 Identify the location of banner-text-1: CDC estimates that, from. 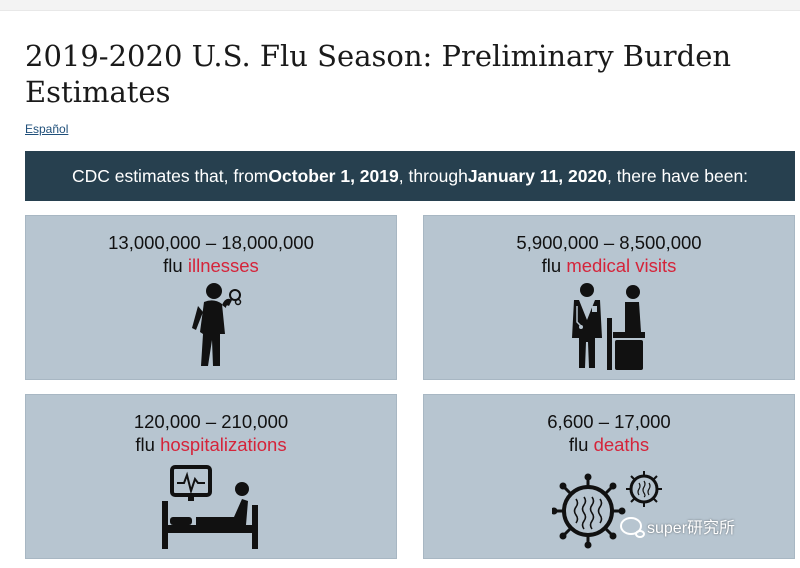
(170, 175).